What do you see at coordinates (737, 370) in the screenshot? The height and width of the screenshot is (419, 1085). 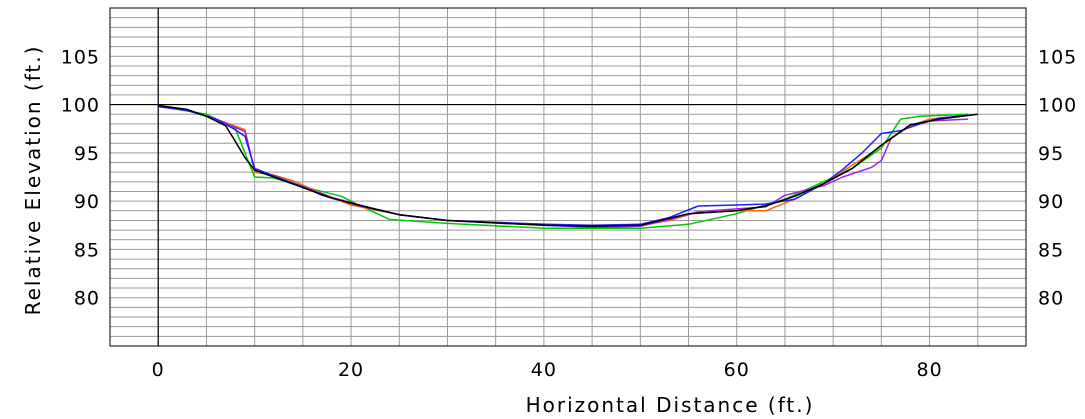 I see `x-tick-label: 60` at bounding box center [737, 370].